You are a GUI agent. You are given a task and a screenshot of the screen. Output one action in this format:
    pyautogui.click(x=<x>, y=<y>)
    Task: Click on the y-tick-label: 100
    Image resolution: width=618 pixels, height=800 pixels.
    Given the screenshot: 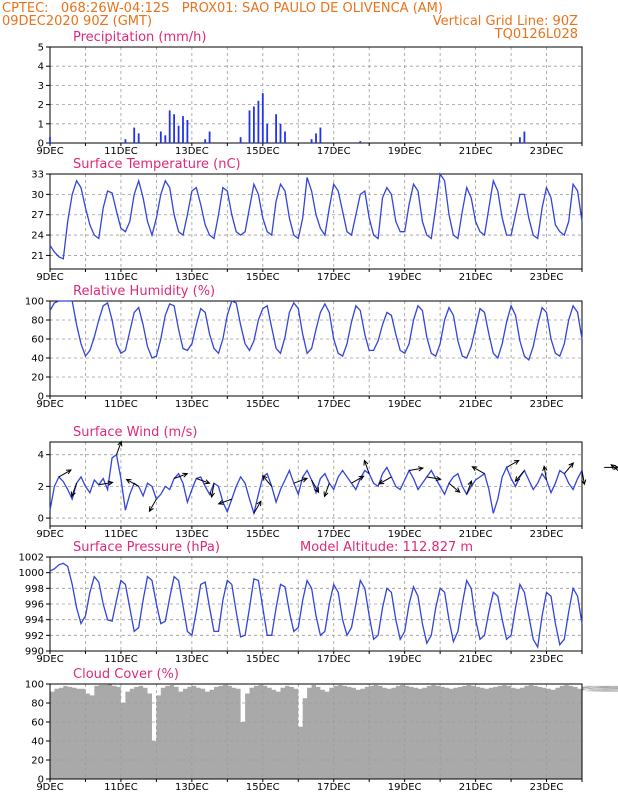 What is the action you would take?
    pyautogui.click(x=34, y=302)
    